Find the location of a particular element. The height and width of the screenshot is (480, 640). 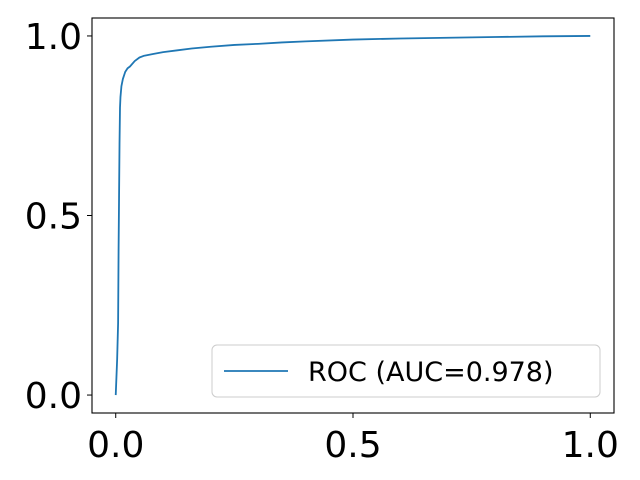

x-axis: 0.0 0.5 1.0 is located at coordinates (353, 439).